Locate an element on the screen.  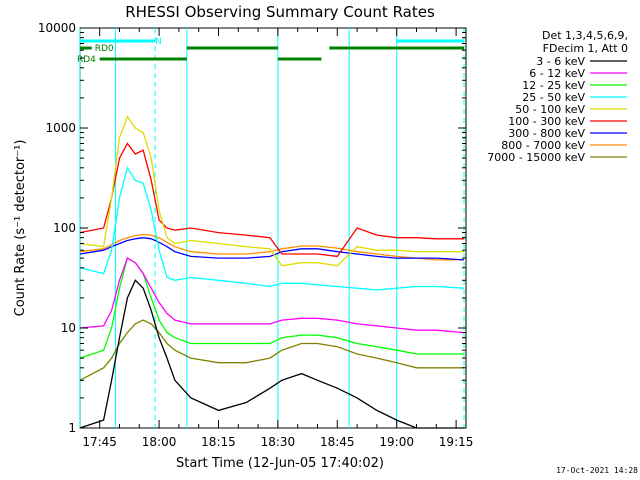
y-tick-label: 1000 is located at coordinates (60, 128).